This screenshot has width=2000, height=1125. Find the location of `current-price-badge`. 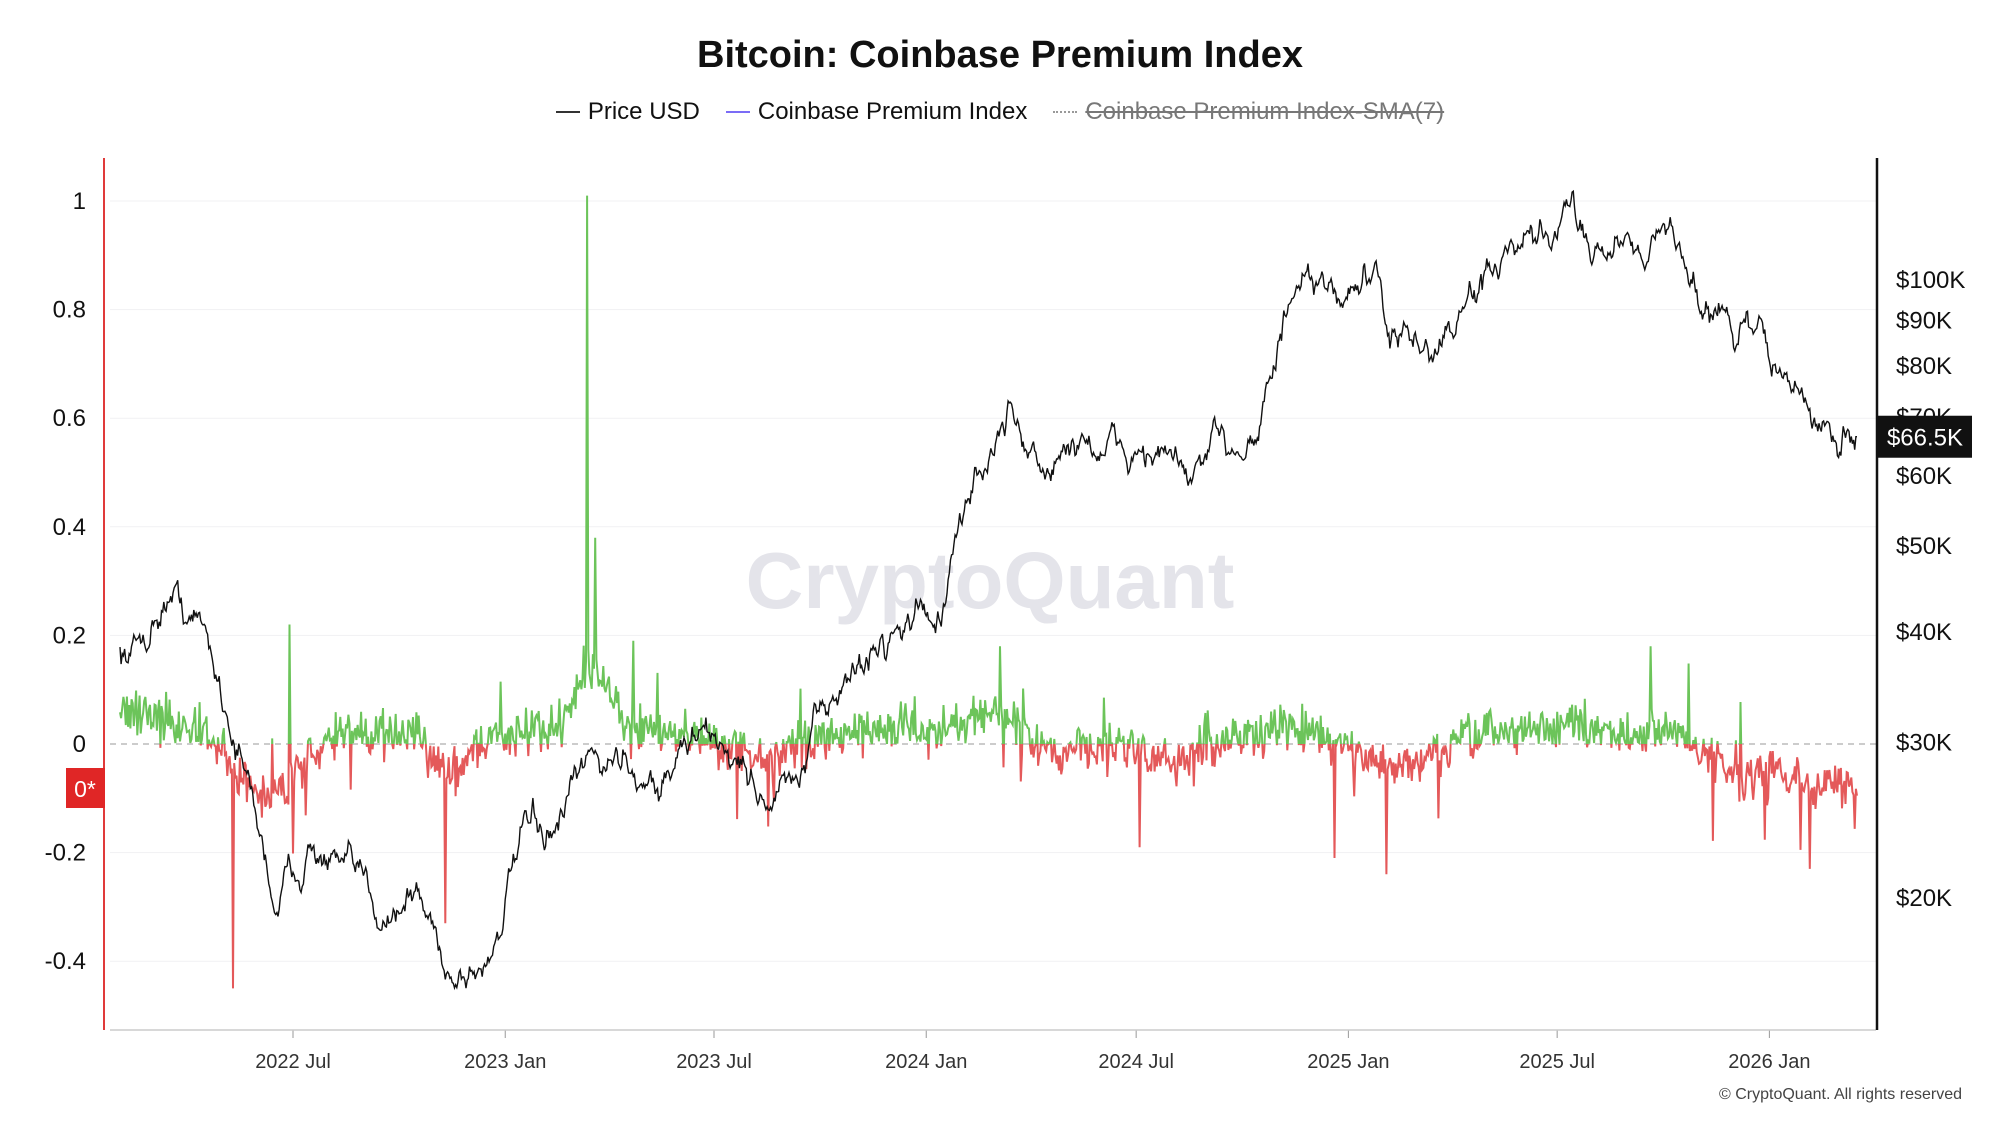

current-price-badge is located at coordinates (1925, 436).